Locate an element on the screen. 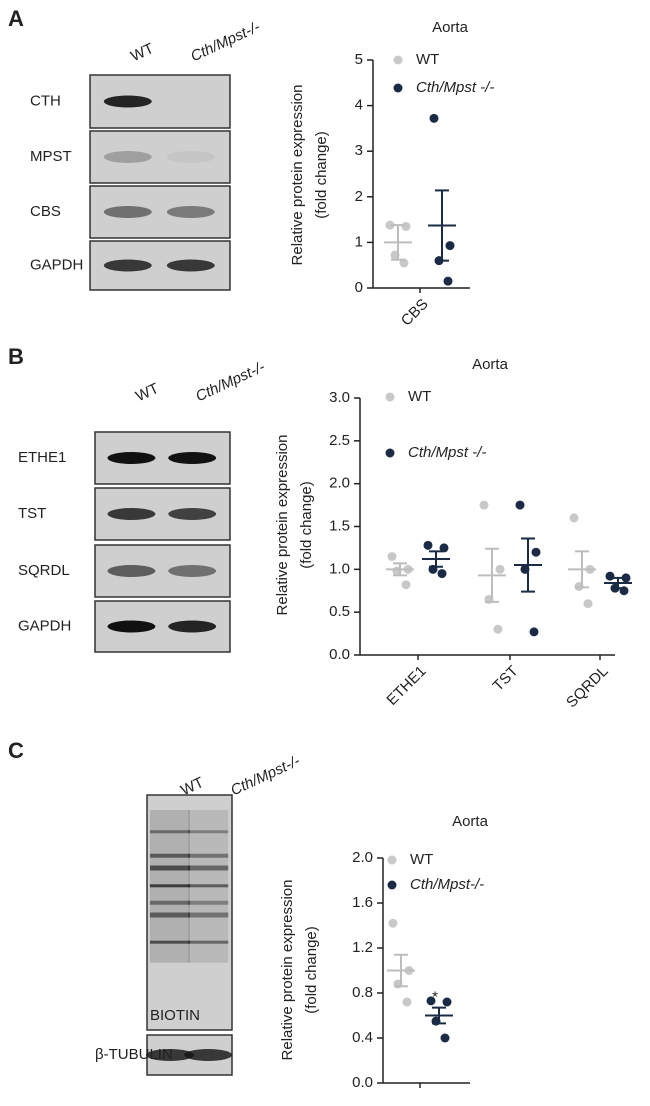 The width and height of the screenshot is (650, 1106). row-label: ETHE1 is located at coordinates (42, 457).